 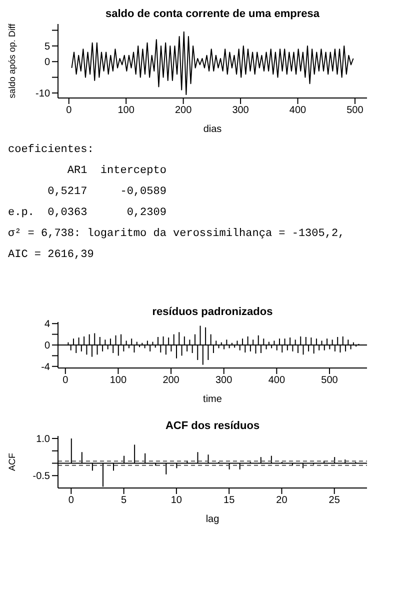 I want to click on chart-title: saldo de conta corrente de uma empresa, so click(x=212, y=14).